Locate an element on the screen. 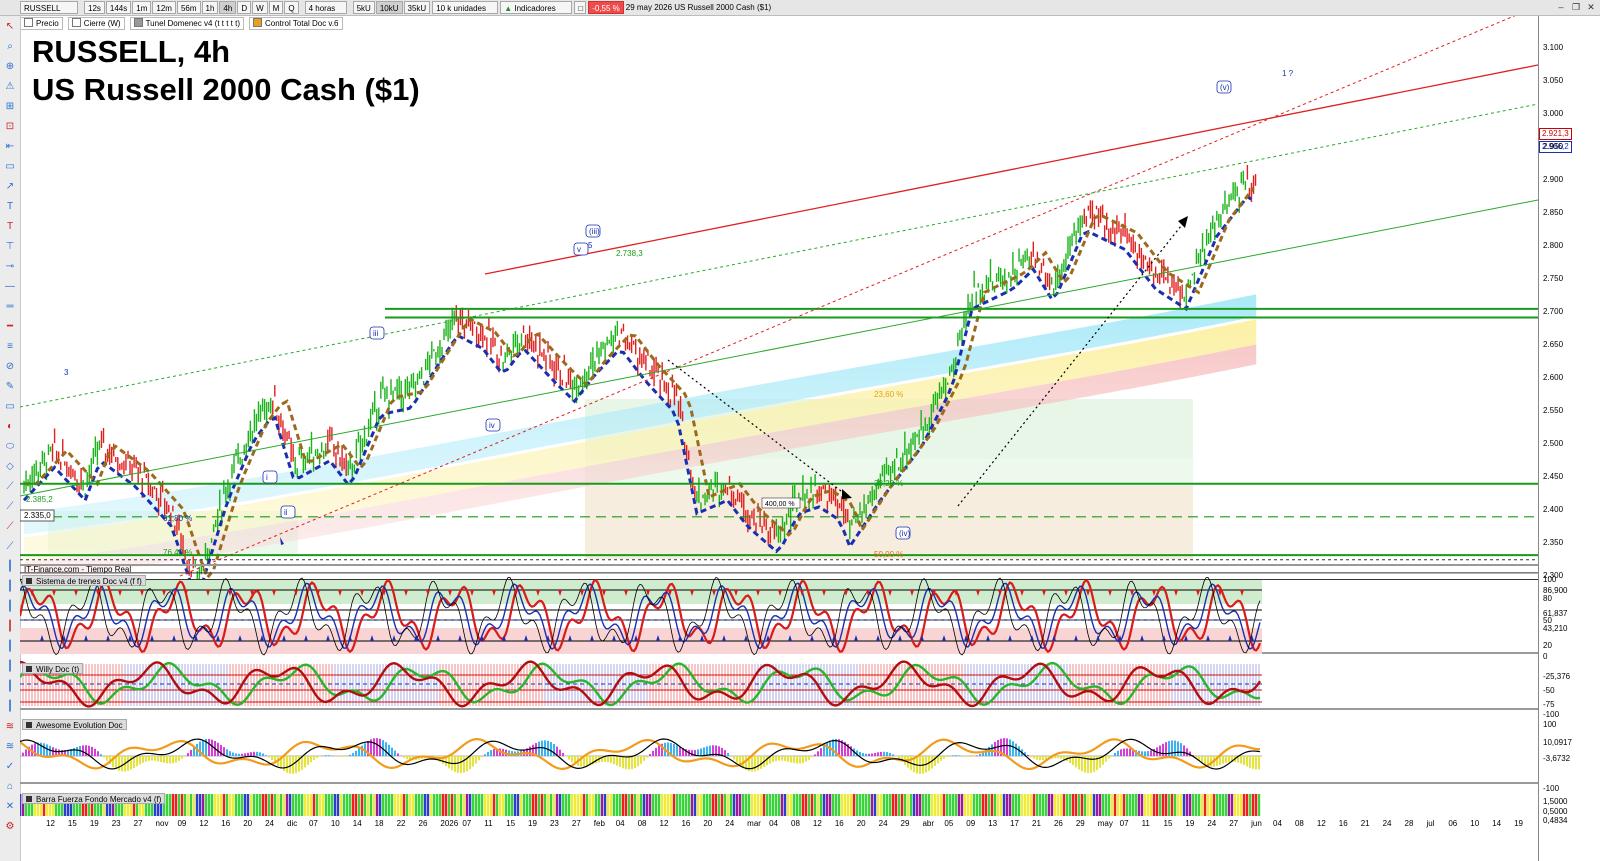 This screenshot has width=1600, height=861. draw-tool-icon: ✕ is located at coordinates (10, 806).